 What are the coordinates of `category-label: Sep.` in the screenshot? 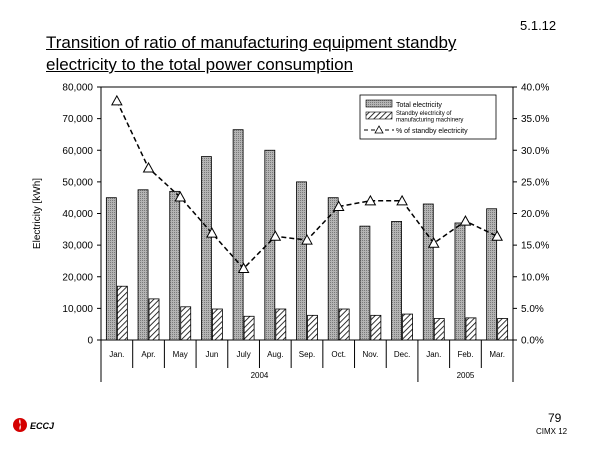 It's located at (307, 354).